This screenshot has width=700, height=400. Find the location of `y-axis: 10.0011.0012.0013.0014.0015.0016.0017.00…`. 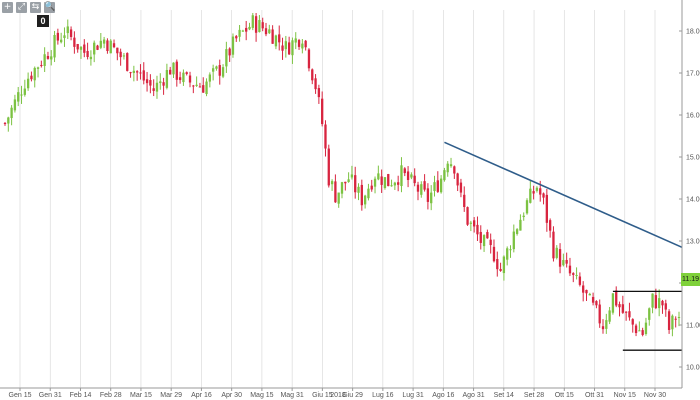

y-axis: 10.0011.0012.0013.0014.0015.0016.0017.00… is located at coordinates (689, 194).